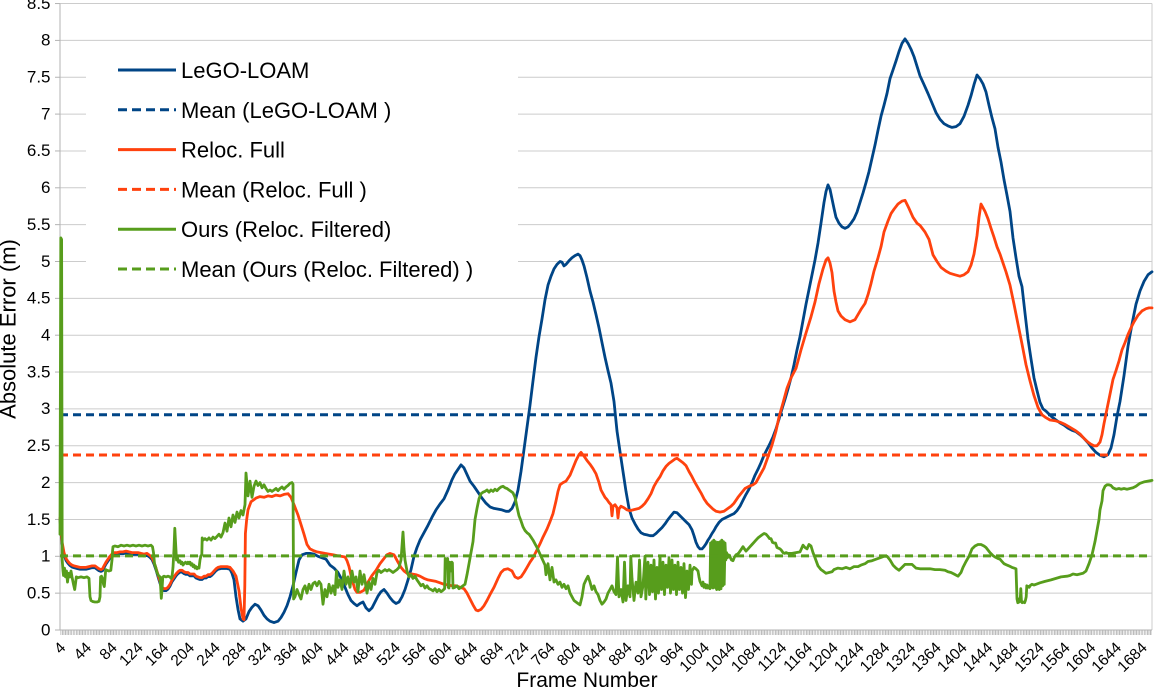 The height and width of the screenshot is (692, 1156). What do you see at coordinates (39, 150) in the screenshot?
I see `svg-text: 6.5` at bounding box center [39, 150].